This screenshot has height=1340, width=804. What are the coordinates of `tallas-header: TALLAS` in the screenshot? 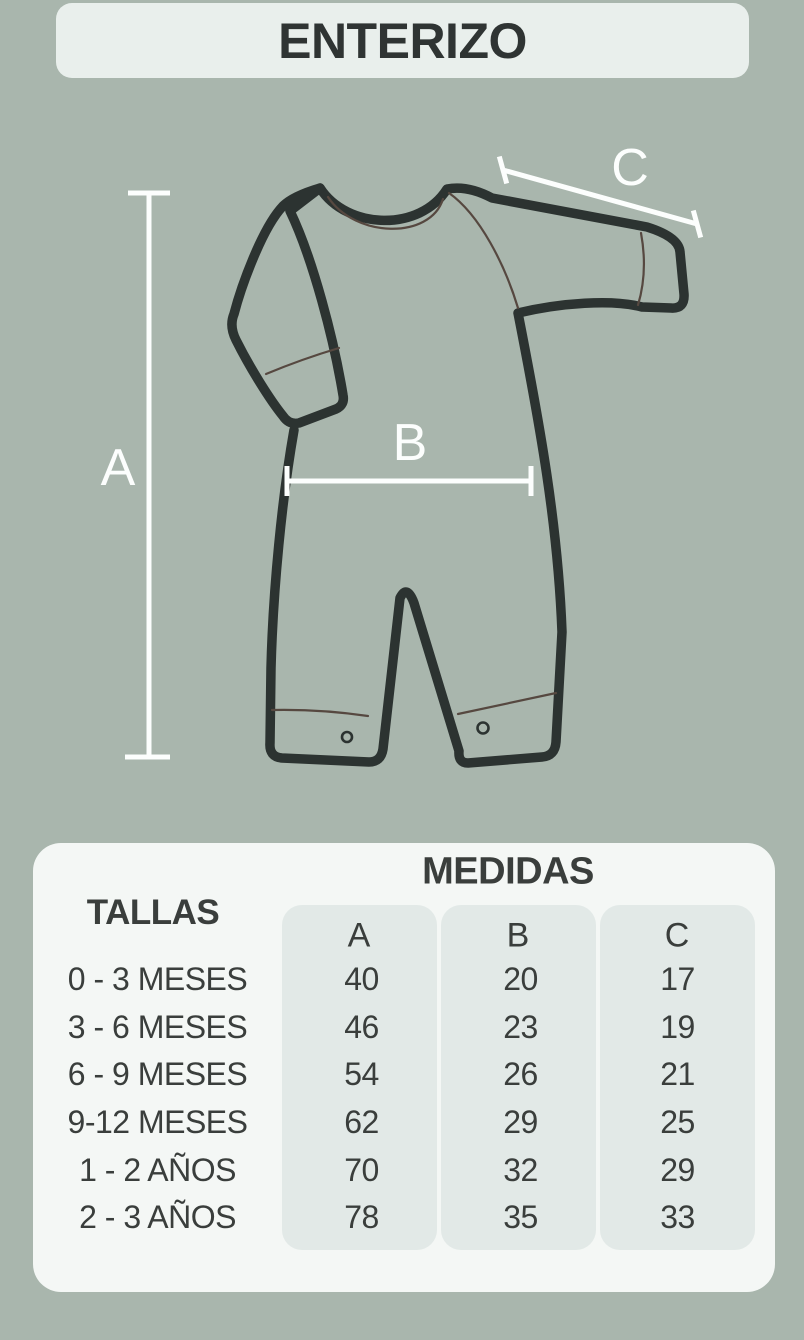 It's located at (153, 912).